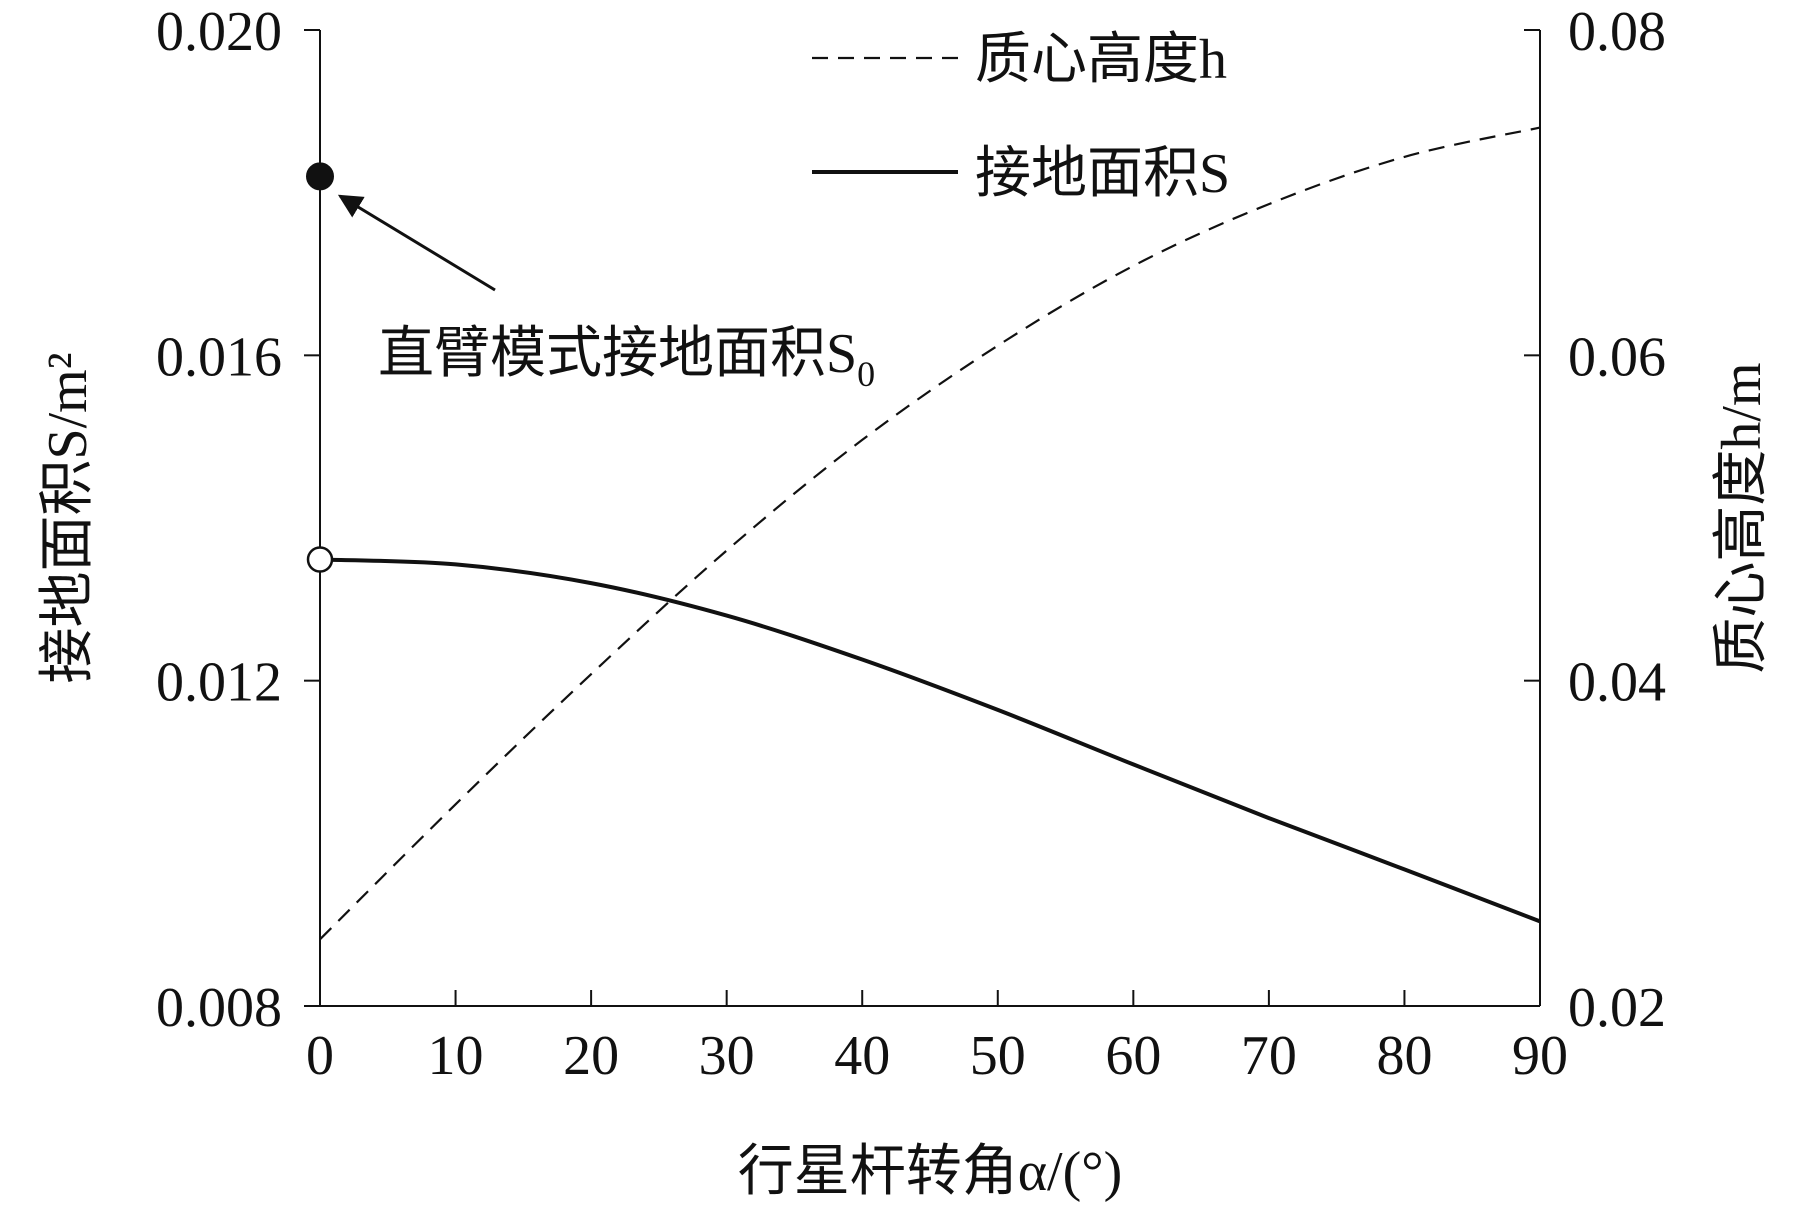 This screenshot has height=1211, width=1797. What do you see at coordinates (1101, 60) in the screenshot?
I see `legend-label-height: 质心高度h` at bounding box center [1101, 60].